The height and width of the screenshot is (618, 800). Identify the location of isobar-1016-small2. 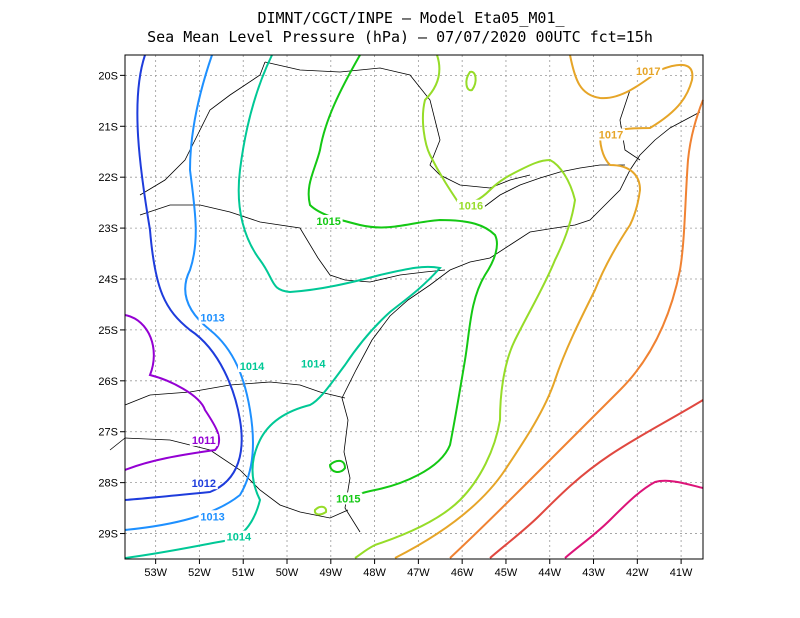
(320, 510).